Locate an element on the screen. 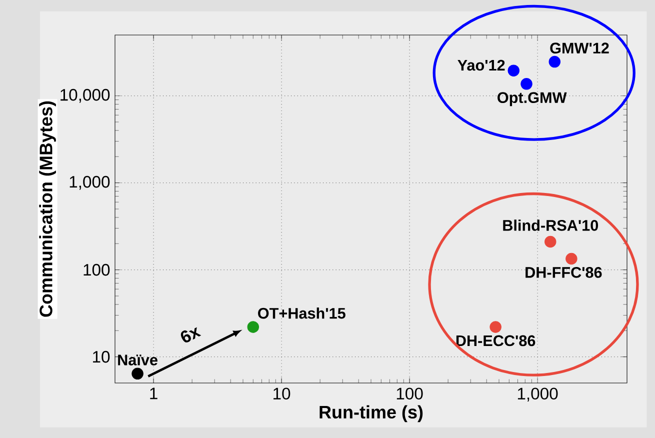  y-tick-label: 100 is located at coordinates (97, 270).